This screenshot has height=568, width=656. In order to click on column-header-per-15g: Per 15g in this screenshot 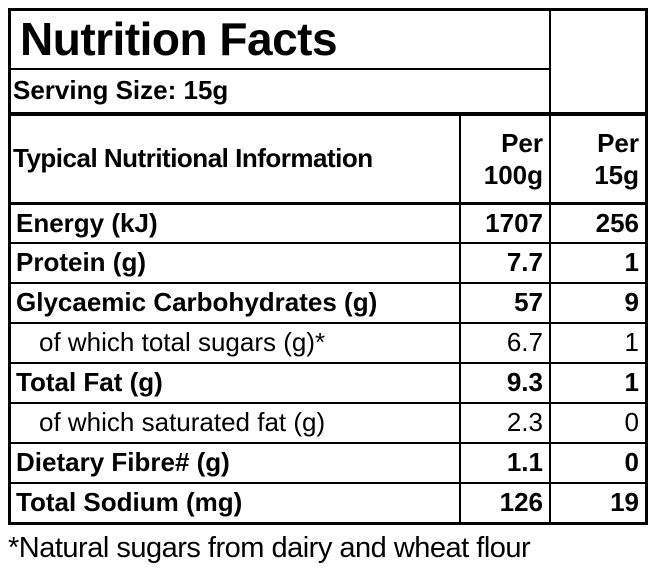, I will do `click(597, 157)`.